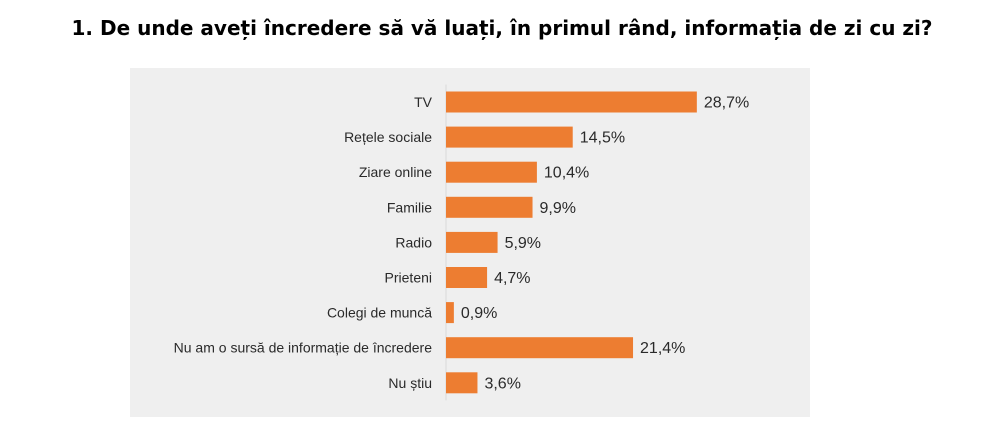 The width and height of the screenshot is (1004, 434). What do you see at coordinates (479, 313) in the screenshot?
I see `value-label: 0,9%` at bounding box center [479, 313].